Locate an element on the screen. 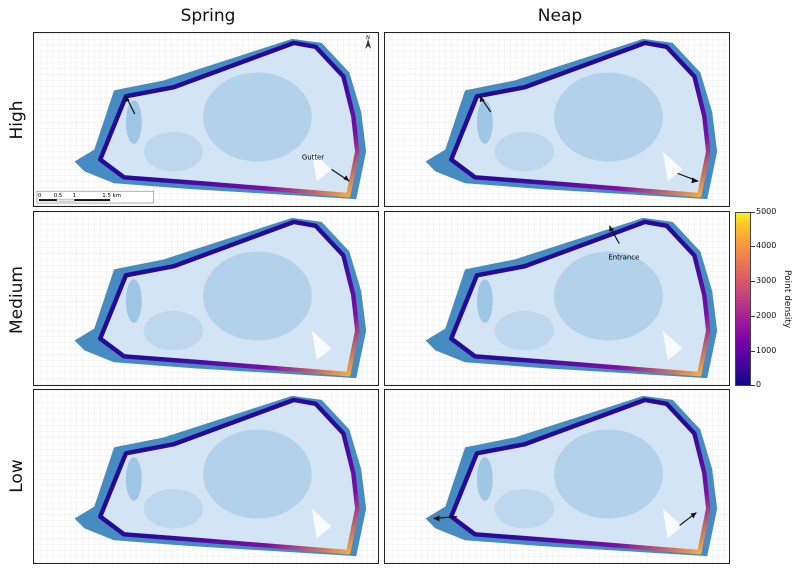  map-panel-high-spring: N 0 0.5 1 1.5 km Gutter is located at coordinates (206, 119).